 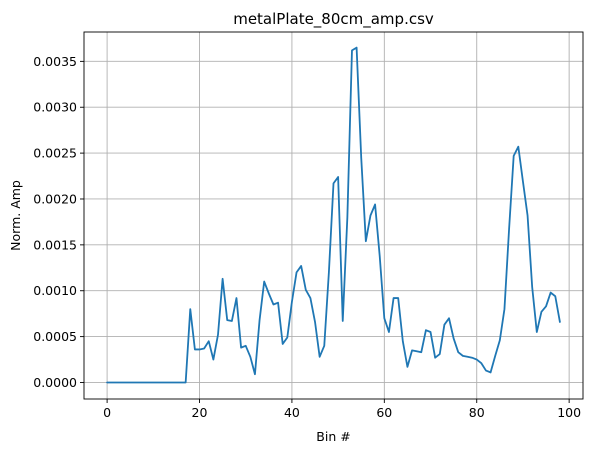 What do you see at coordinates (55, 290) in the screenshot?
I see `y-tick-label: 0.0010` at bounding box center [55, 290].